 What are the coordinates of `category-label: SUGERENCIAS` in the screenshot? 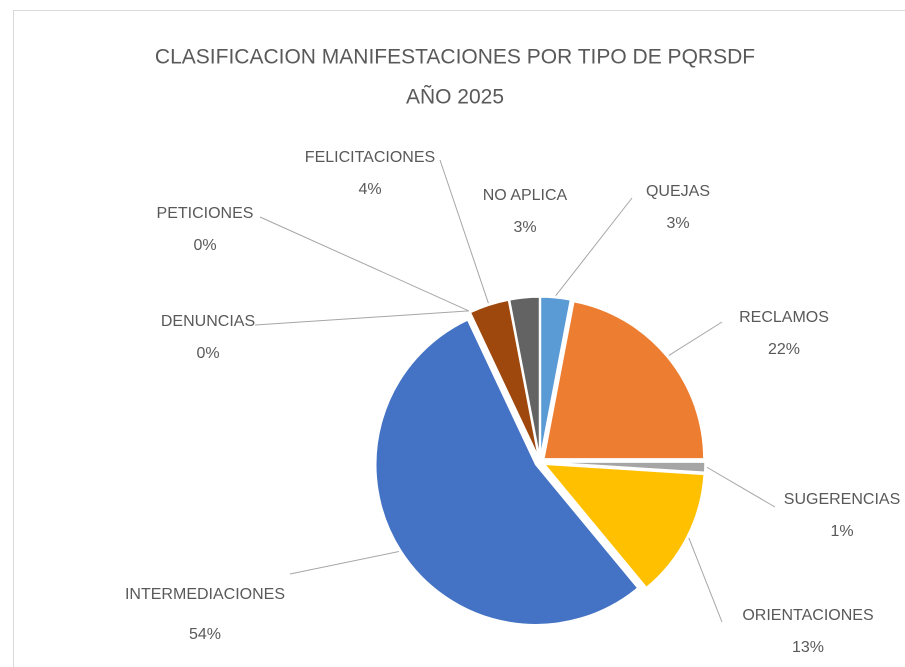 It's located at (842, 499).